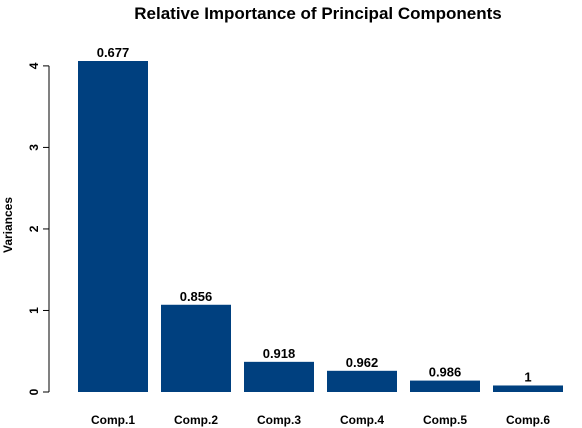 The image size is (582, 428). Describe the element at coordinates (34, 65) in the screenshot. I see `y-tick-label: 4` at that location.